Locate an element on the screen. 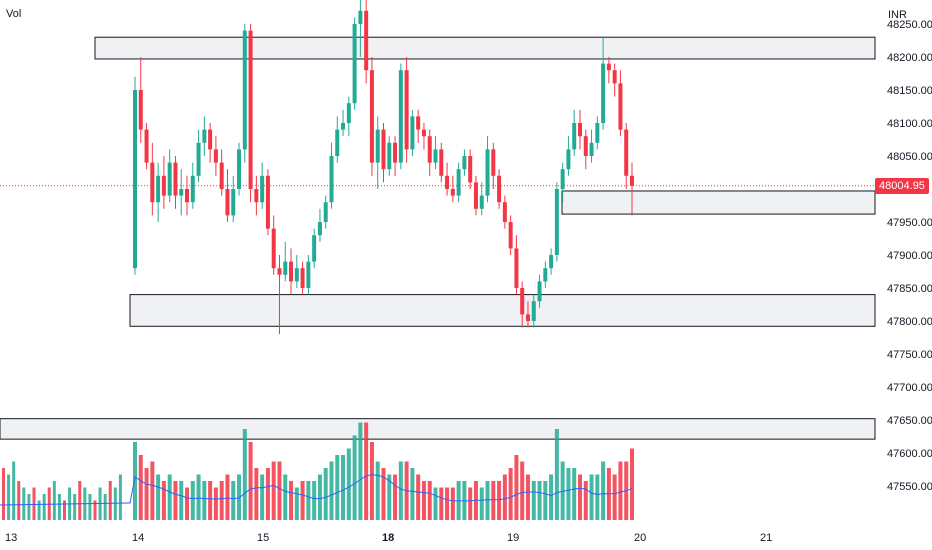 This screenshot has height=550, width=932. time-tick-label: 18 is located at coordinates (388, 538).